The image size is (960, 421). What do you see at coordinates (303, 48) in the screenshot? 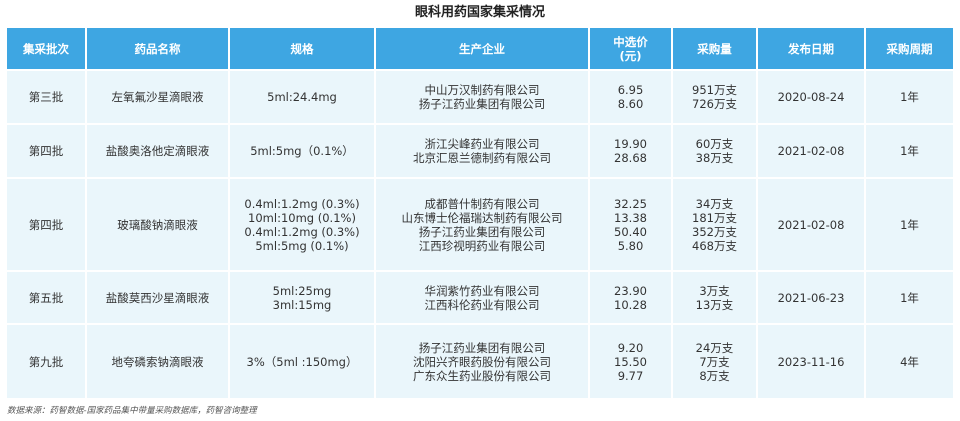
I see `header-spec: 规格` at bounding box center [303, 48].